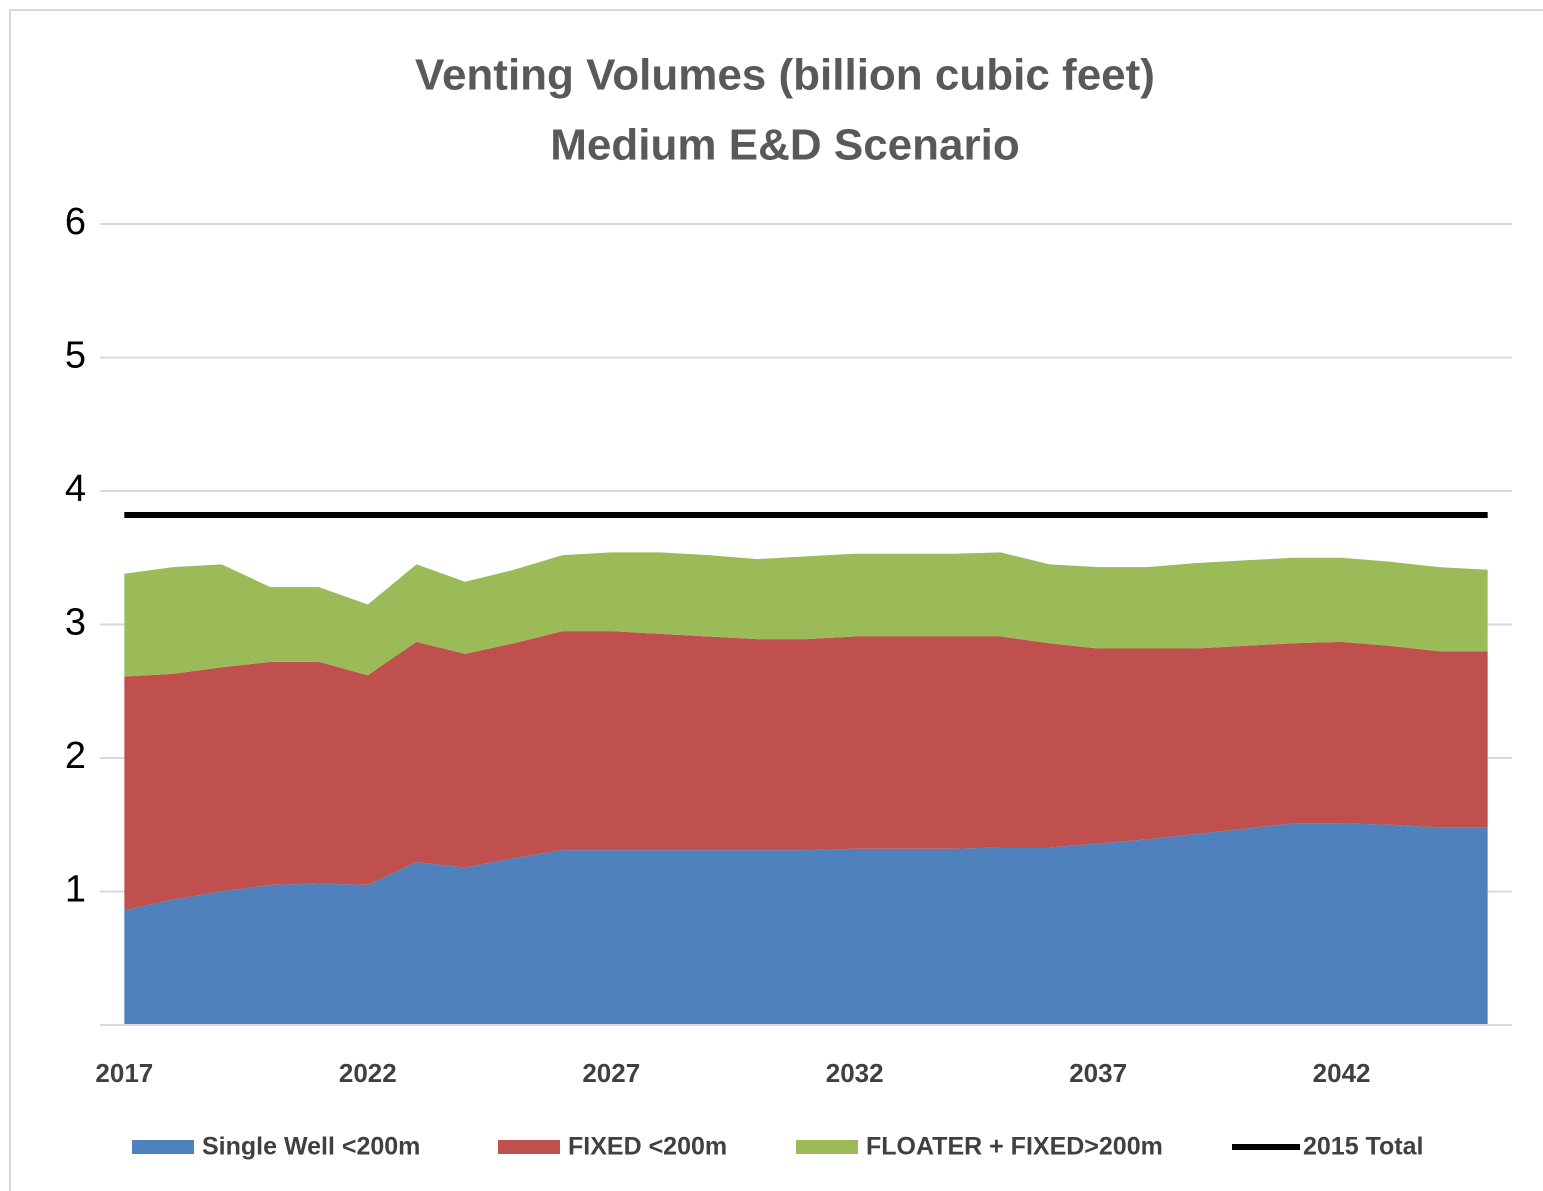 This screenshot has height=1191, width=1543. What do you see at coordinates (855, 1073) in the screenshot?
I see `x-tick-label: 2032` at bounding box center [855, 1073].